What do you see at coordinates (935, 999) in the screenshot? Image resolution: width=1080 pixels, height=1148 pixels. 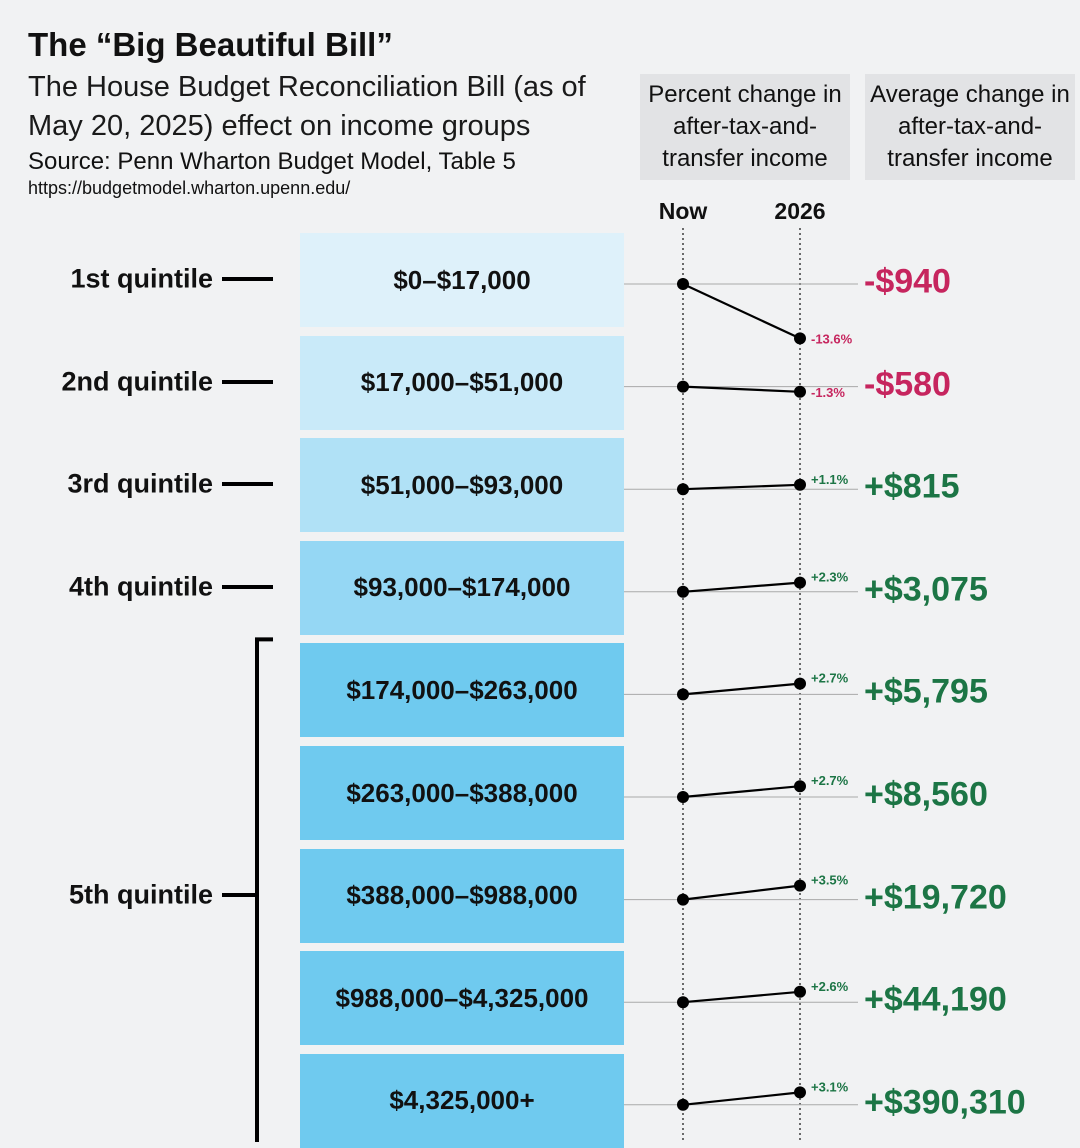 I see `average-change-label: +$44,190` at bounding box center [935, 999].